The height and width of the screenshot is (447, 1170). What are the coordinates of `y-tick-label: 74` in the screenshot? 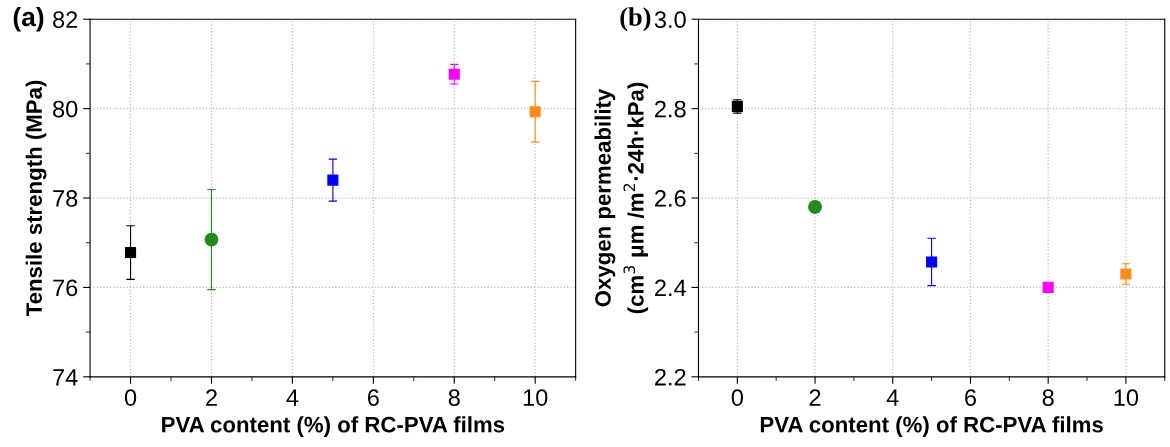 It's located at (65, 377).